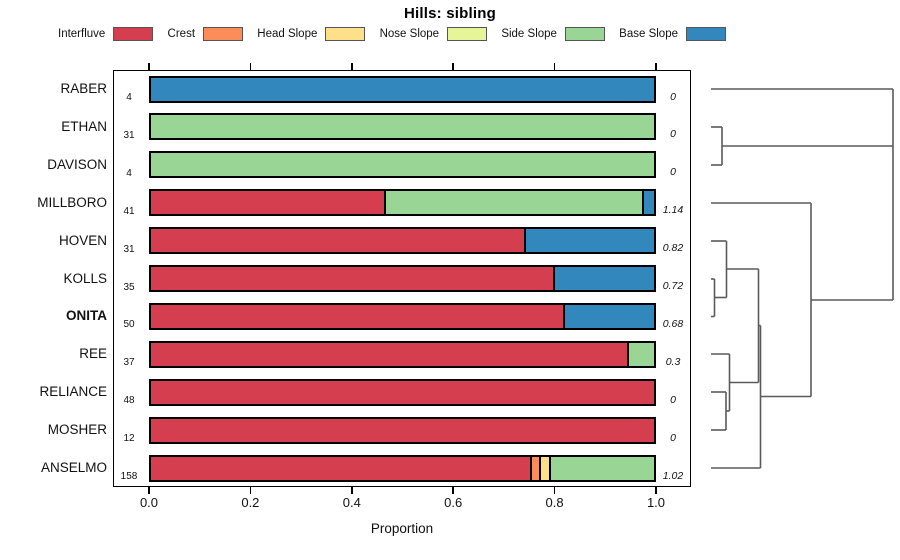  Describe the element at coordinates (82, 34) in the screenshot. I see `legend-label: Interfluve` at that location.